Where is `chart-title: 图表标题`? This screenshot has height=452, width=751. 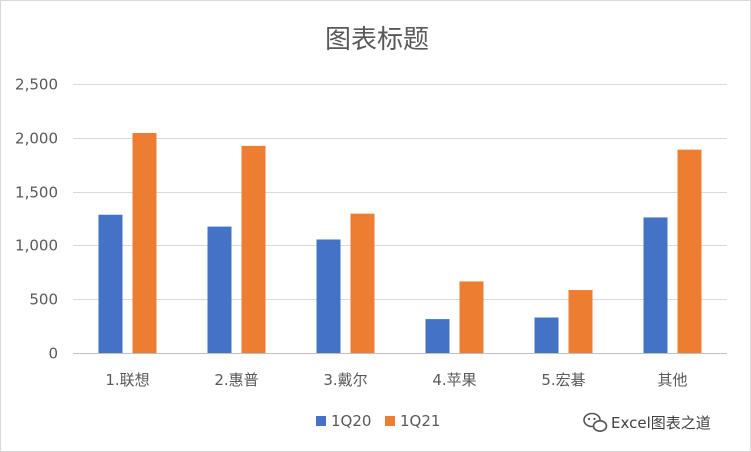
chart-title: 图表标题 is located at coordinates (377, 40).